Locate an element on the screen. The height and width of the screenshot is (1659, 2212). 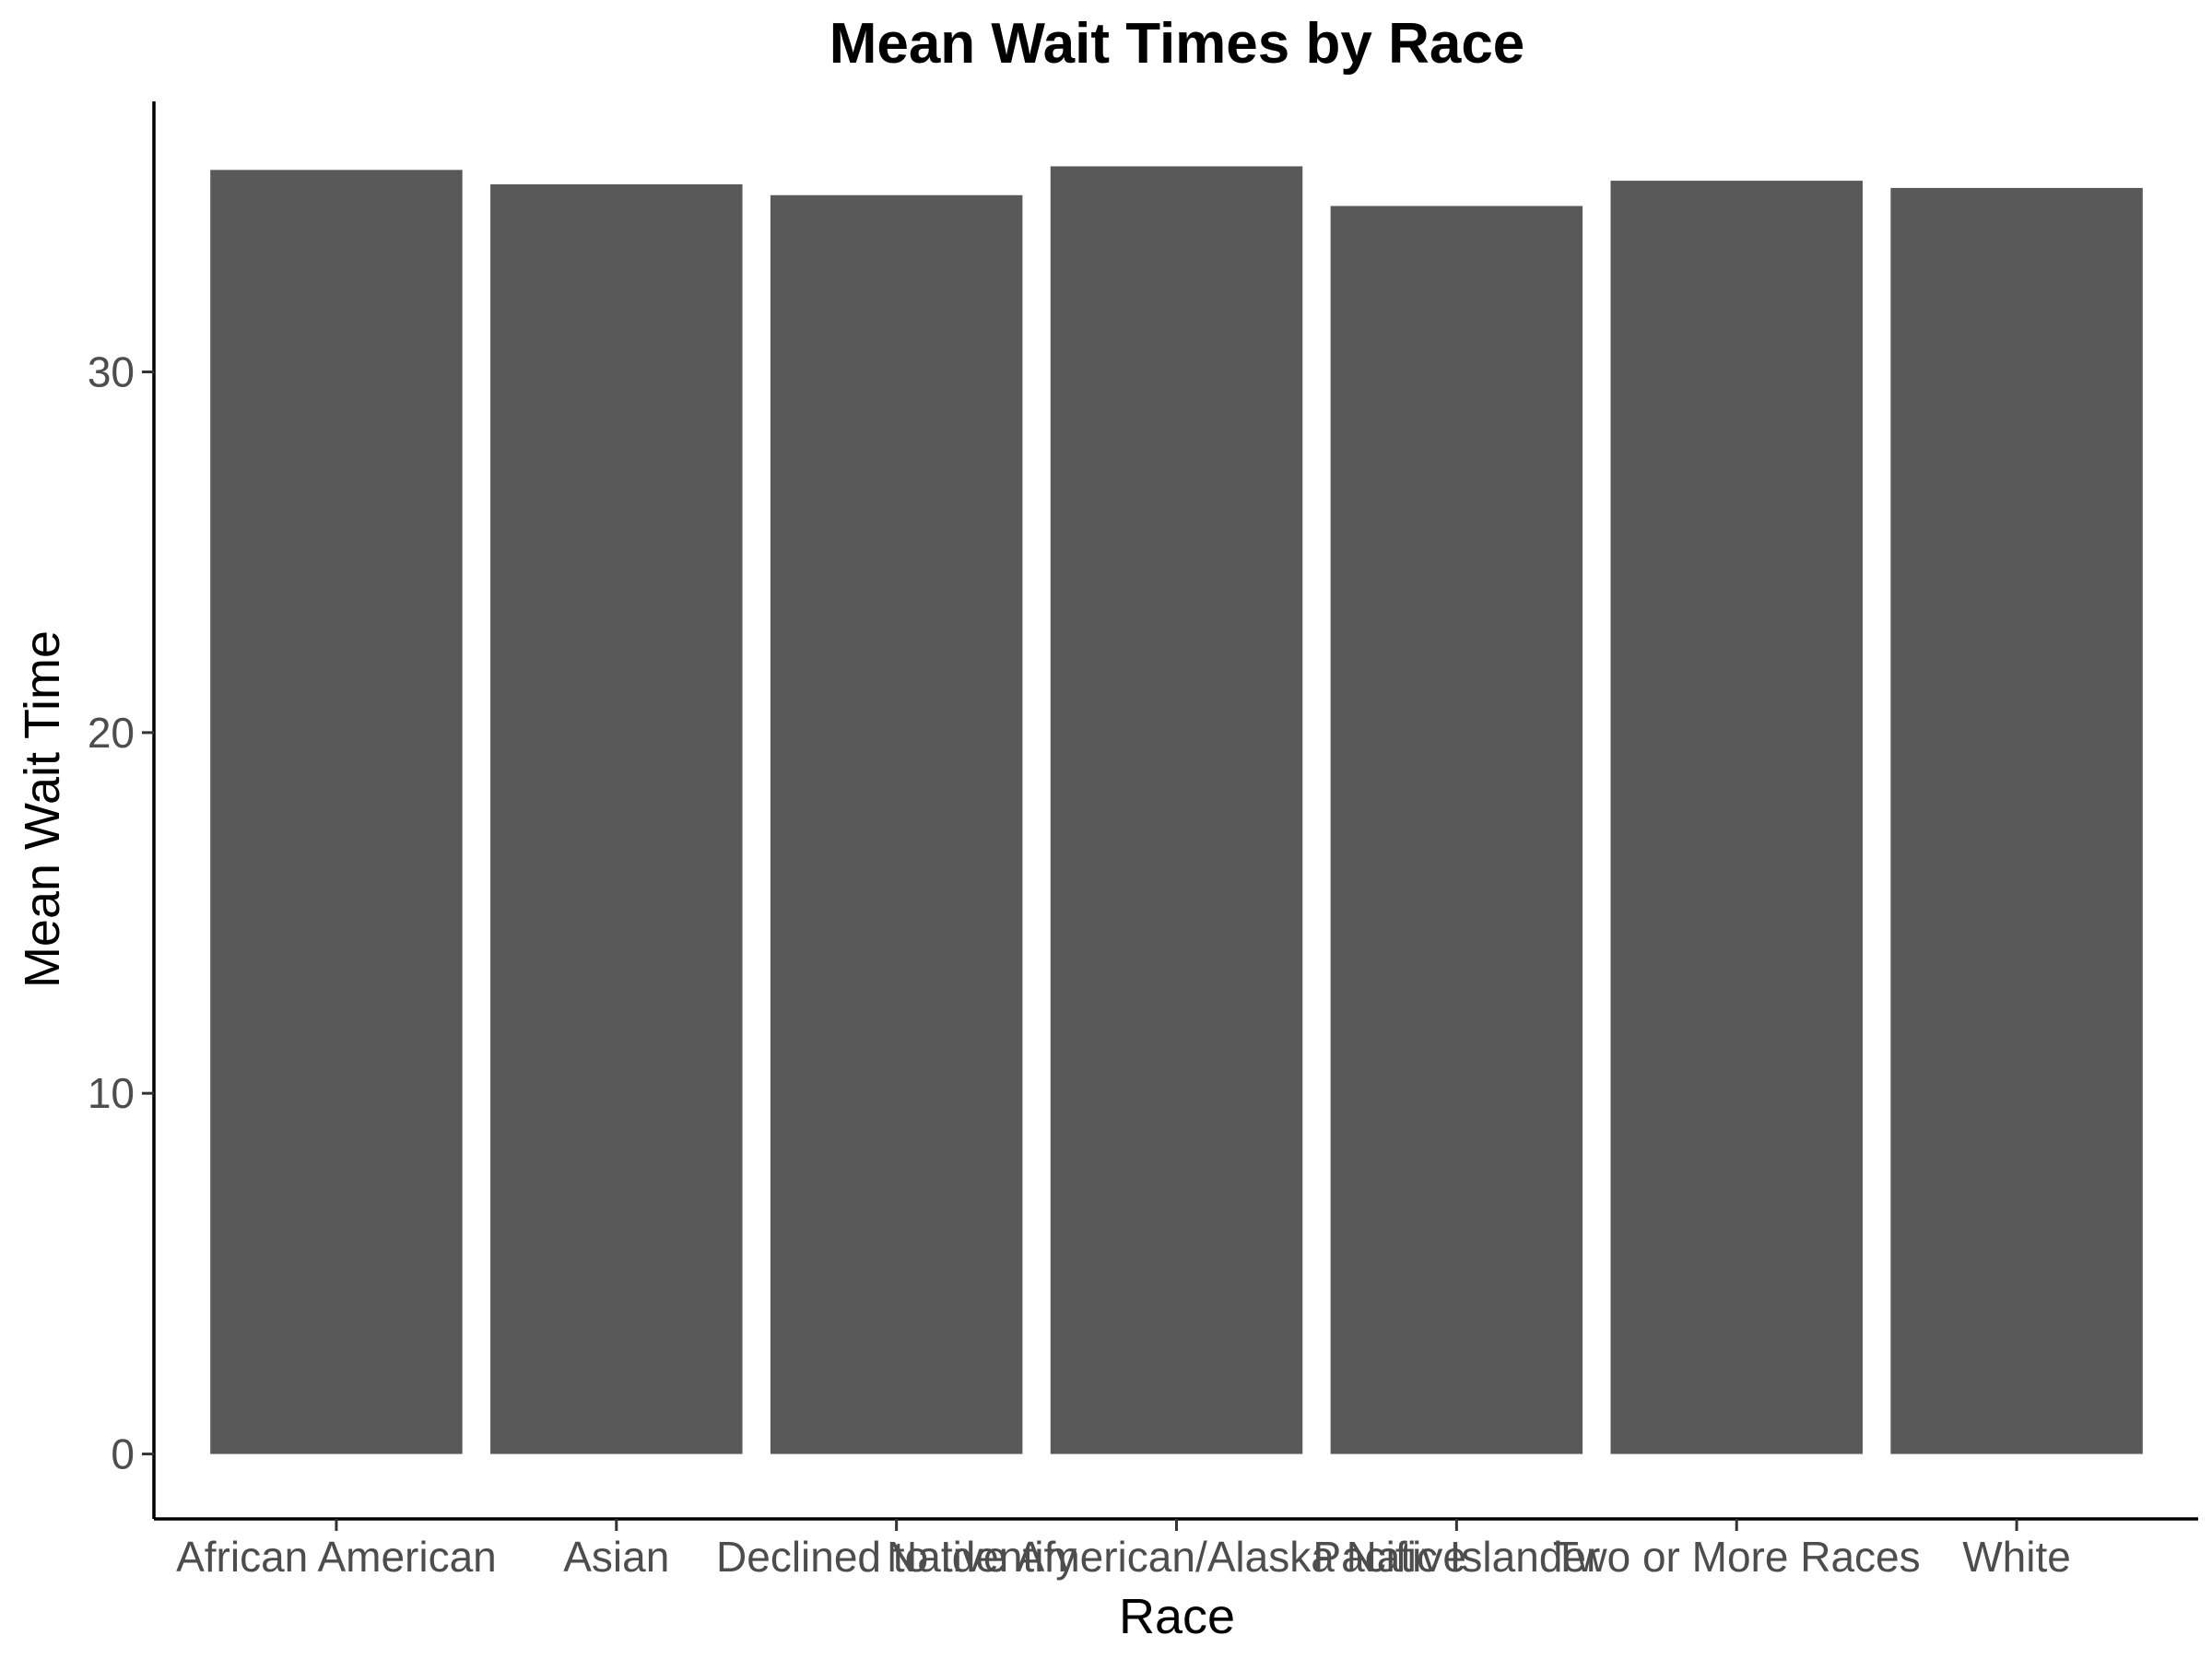
x-tick-label: Native American/Alaska Native is located at coordinates (1176, 1557).